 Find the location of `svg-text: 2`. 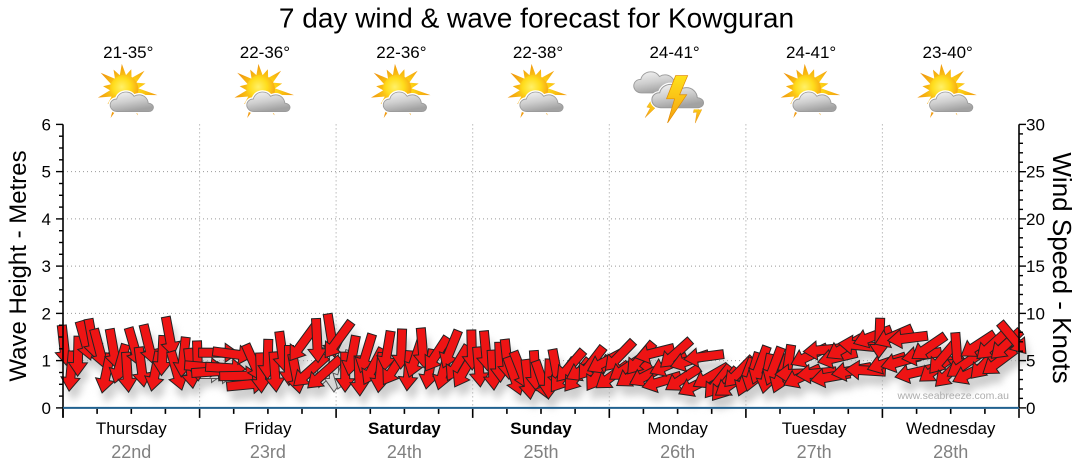

svg-text: 2 is located at coordinates (46, 313).